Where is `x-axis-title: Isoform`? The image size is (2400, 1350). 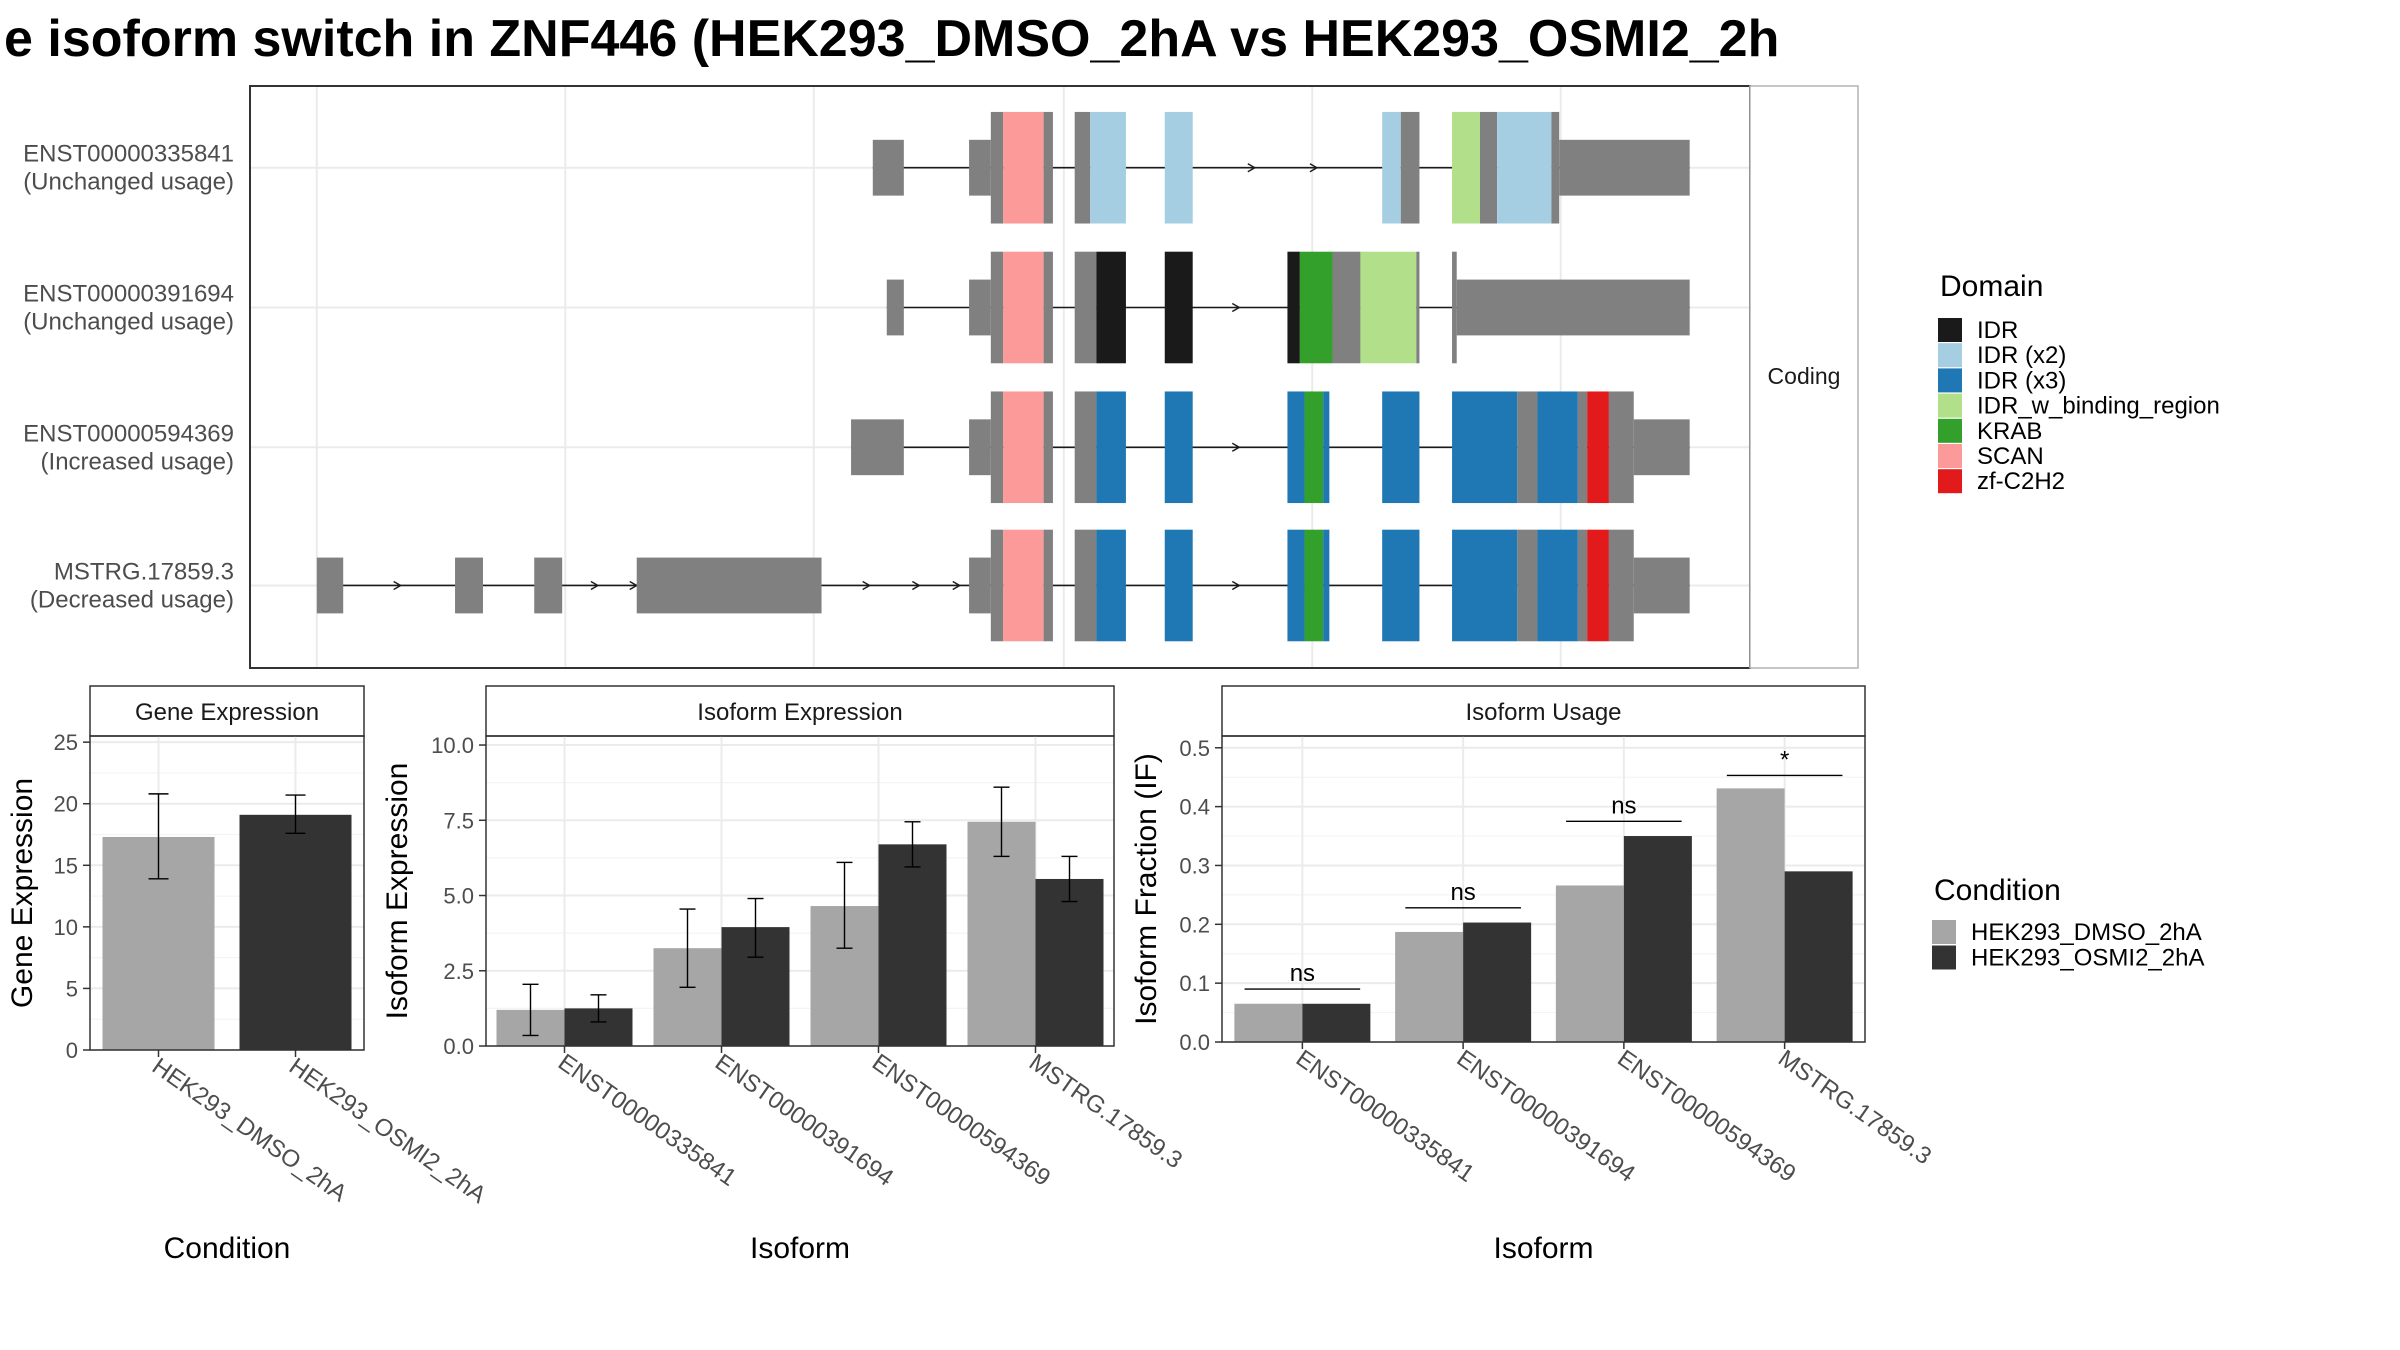
x-axis-title: Isoform is located at coordinates (800, 1248).